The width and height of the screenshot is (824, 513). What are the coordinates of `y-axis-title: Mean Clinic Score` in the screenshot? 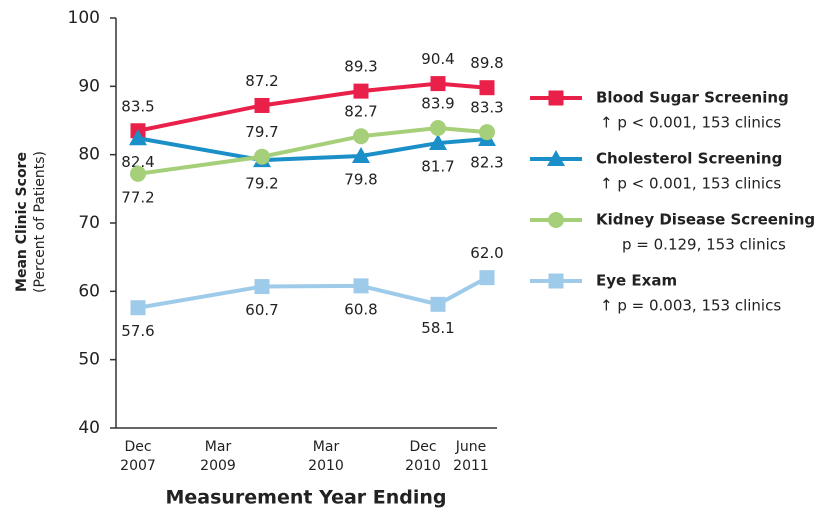 It's located at (22, 222).